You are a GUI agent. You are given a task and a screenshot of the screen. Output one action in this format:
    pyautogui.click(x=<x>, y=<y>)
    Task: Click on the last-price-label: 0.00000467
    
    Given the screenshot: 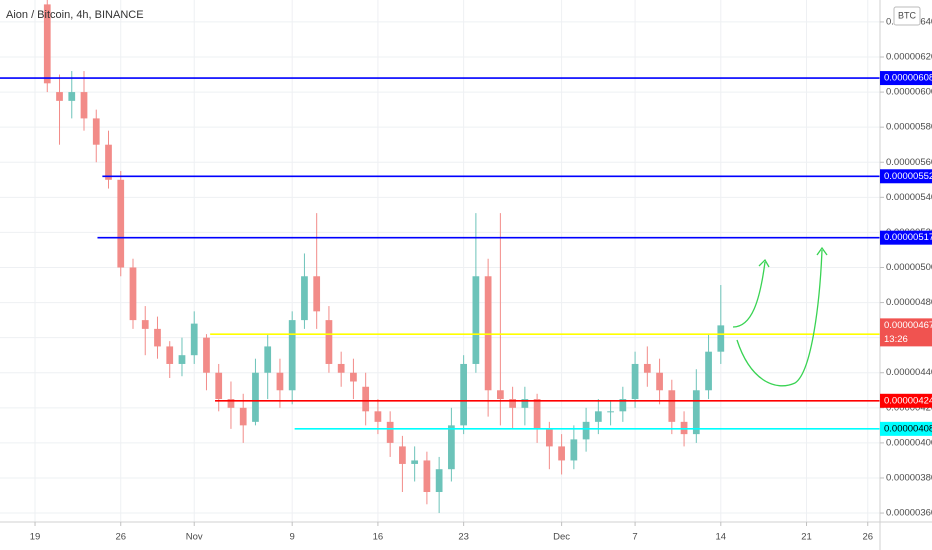 What is the action you would take?
    pyautogui.click(x=908, y=325)
    